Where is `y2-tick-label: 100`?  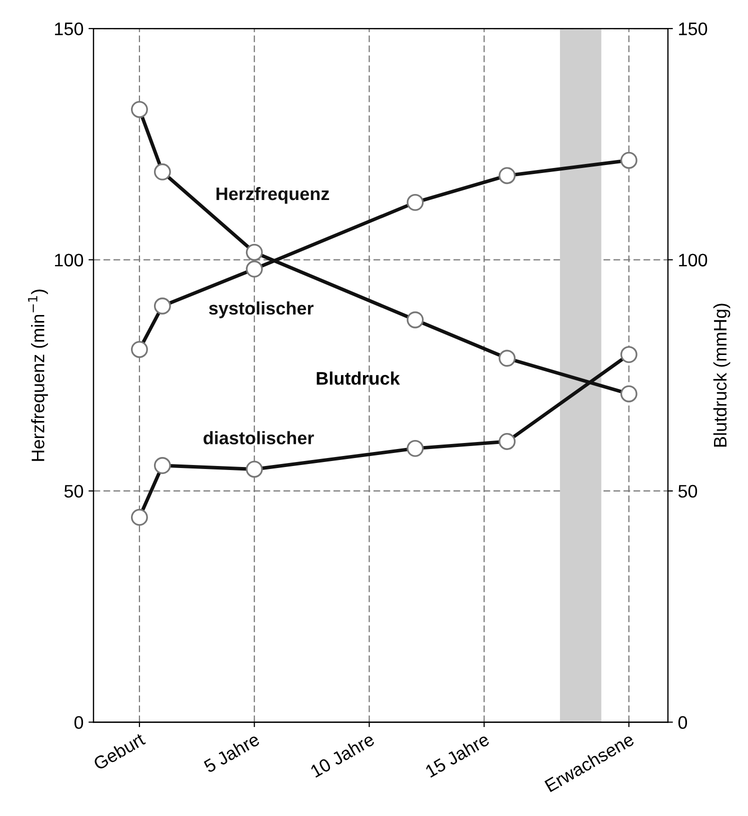
y2-tick-label: 100 is located at coordinates (693, 260).